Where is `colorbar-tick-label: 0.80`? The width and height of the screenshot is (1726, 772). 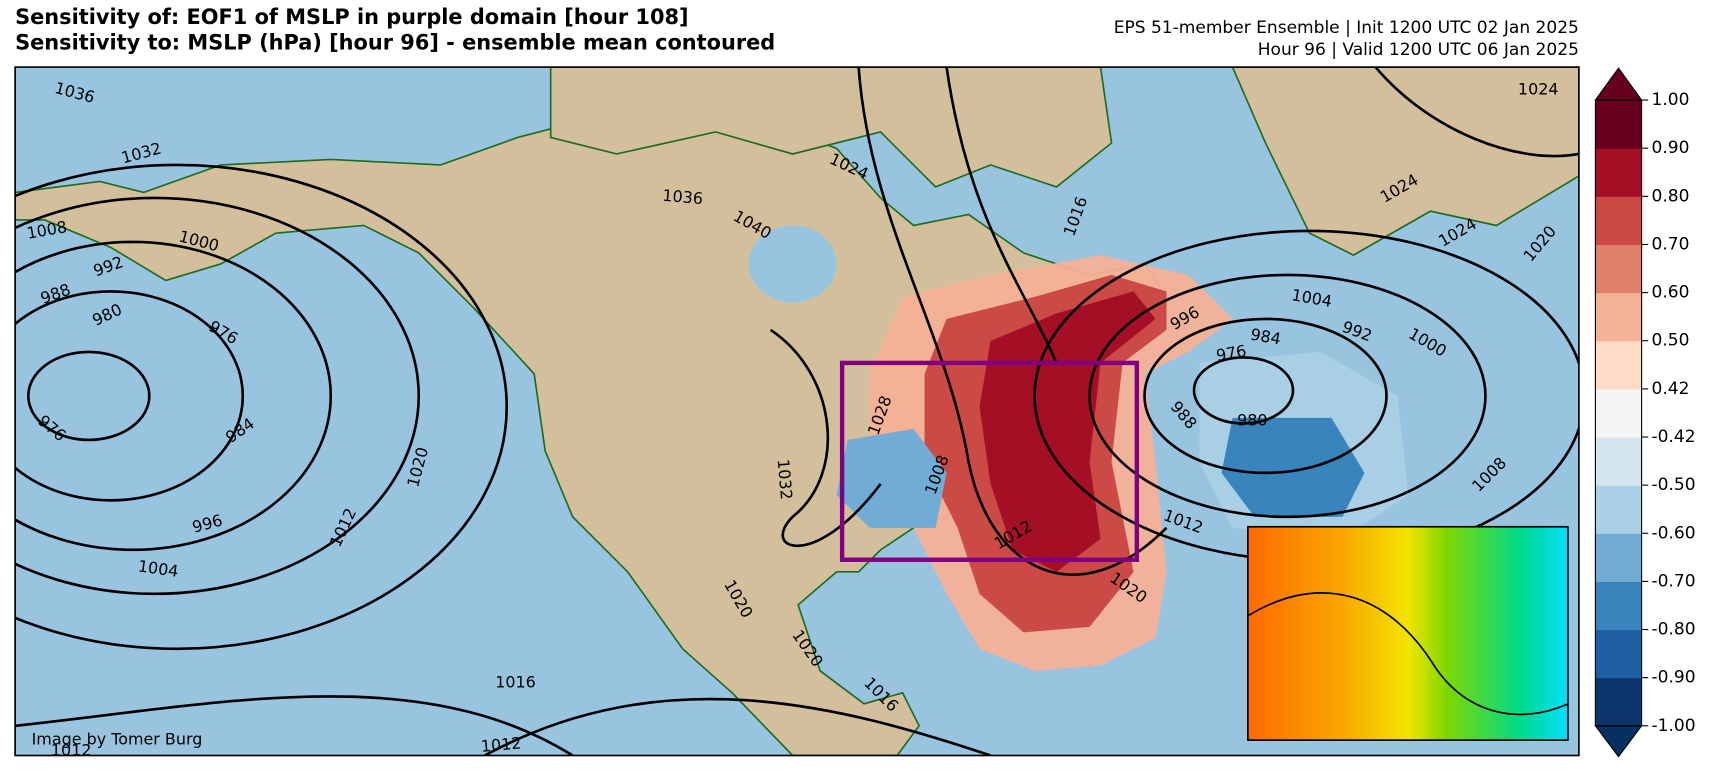
colorbar-tick-label: 0.80 is located at coordinates (1670, 196).